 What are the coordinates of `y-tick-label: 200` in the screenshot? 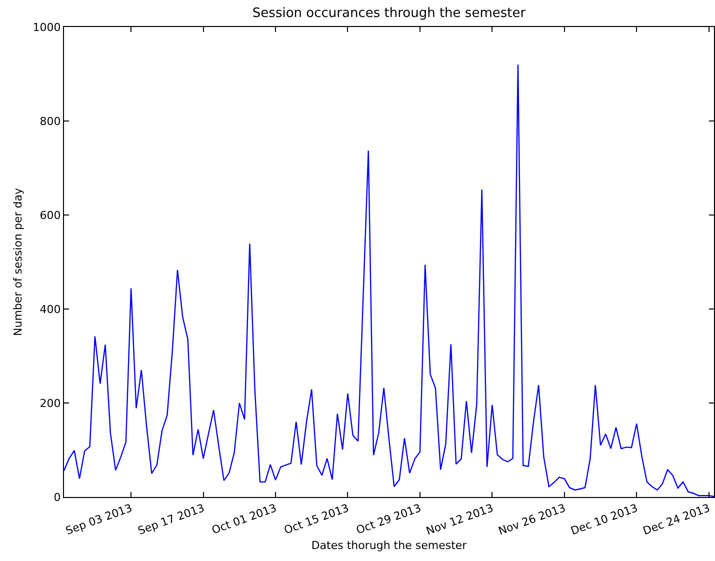 It's located at (50, 403).